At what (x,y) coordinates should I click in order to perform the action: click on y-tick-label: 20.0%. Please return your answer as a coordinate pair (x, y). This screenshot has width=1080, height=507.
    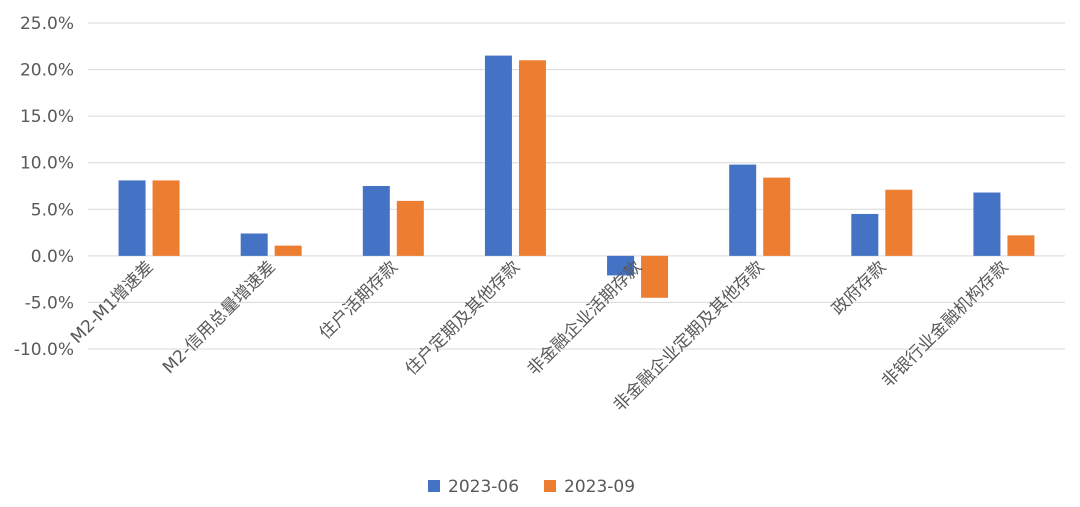
    Looking at the image, I should click on (47, 71).